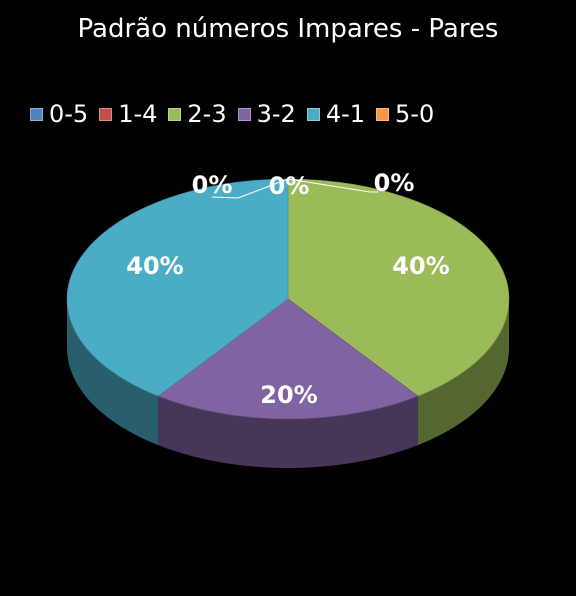 This screenshot has height=596, width=576. What do you see at coordinates (207, 114) in the screenshot?
I see `legend-label-2-3: 2-3` at bounding box center [207, 114].